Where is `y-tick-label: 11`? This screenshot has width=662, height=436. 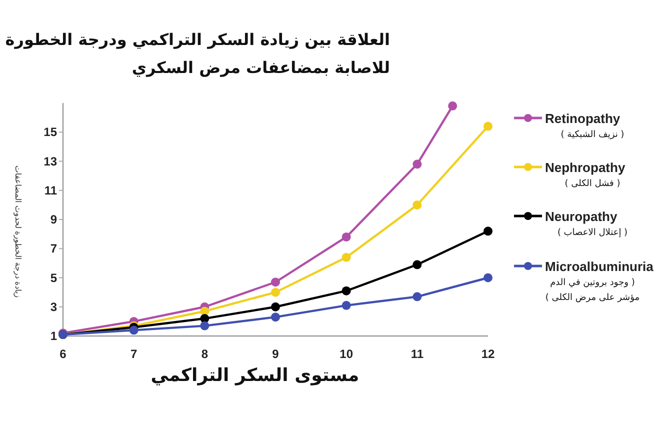
y-tick-label: 11 is located at coordinates (51, 190).